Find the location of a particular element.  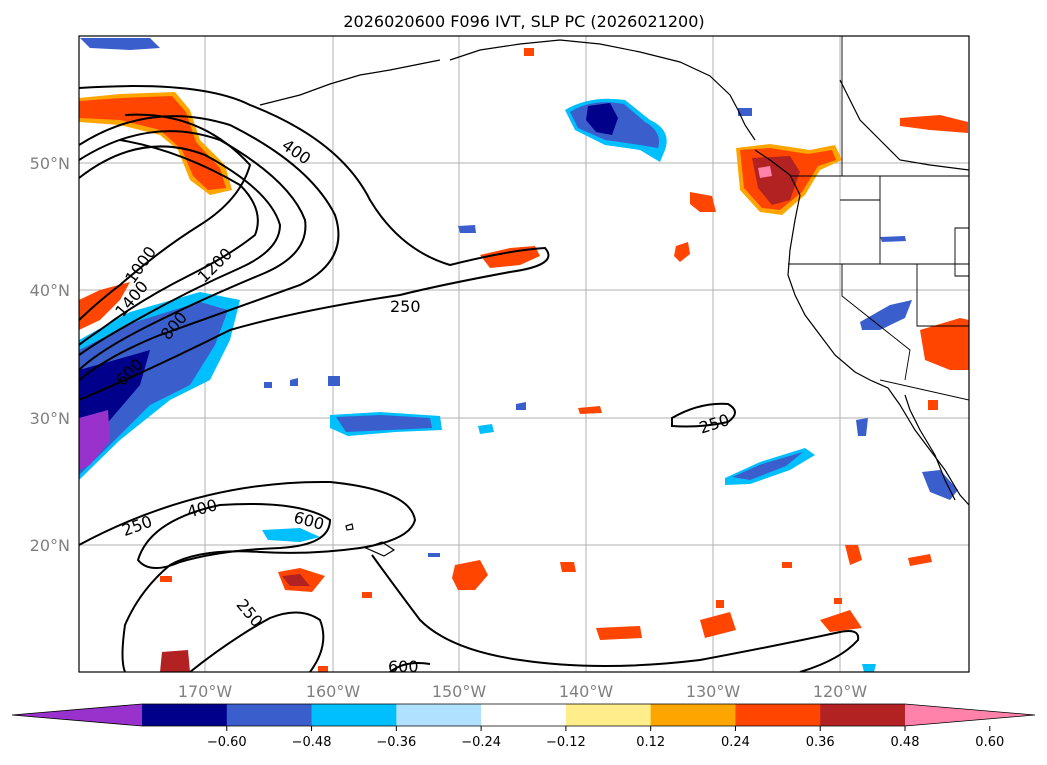

colorbar-tick-label: −0.60 is located at coordinates (227, 742).